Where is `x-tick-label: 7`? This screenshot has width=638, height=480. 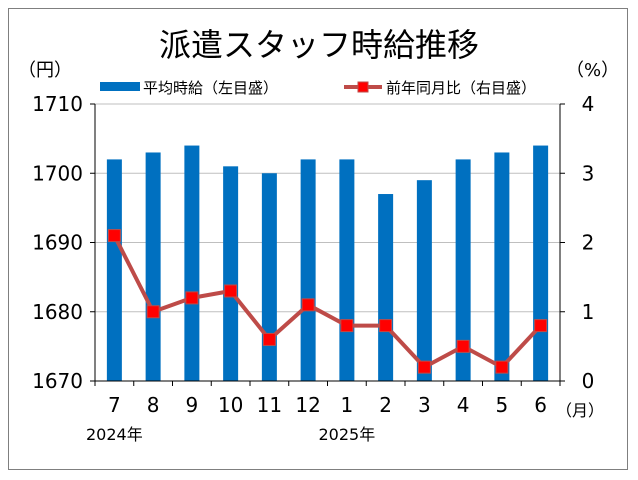
x-tick-label: 7 is located at coordinates (114, 405).